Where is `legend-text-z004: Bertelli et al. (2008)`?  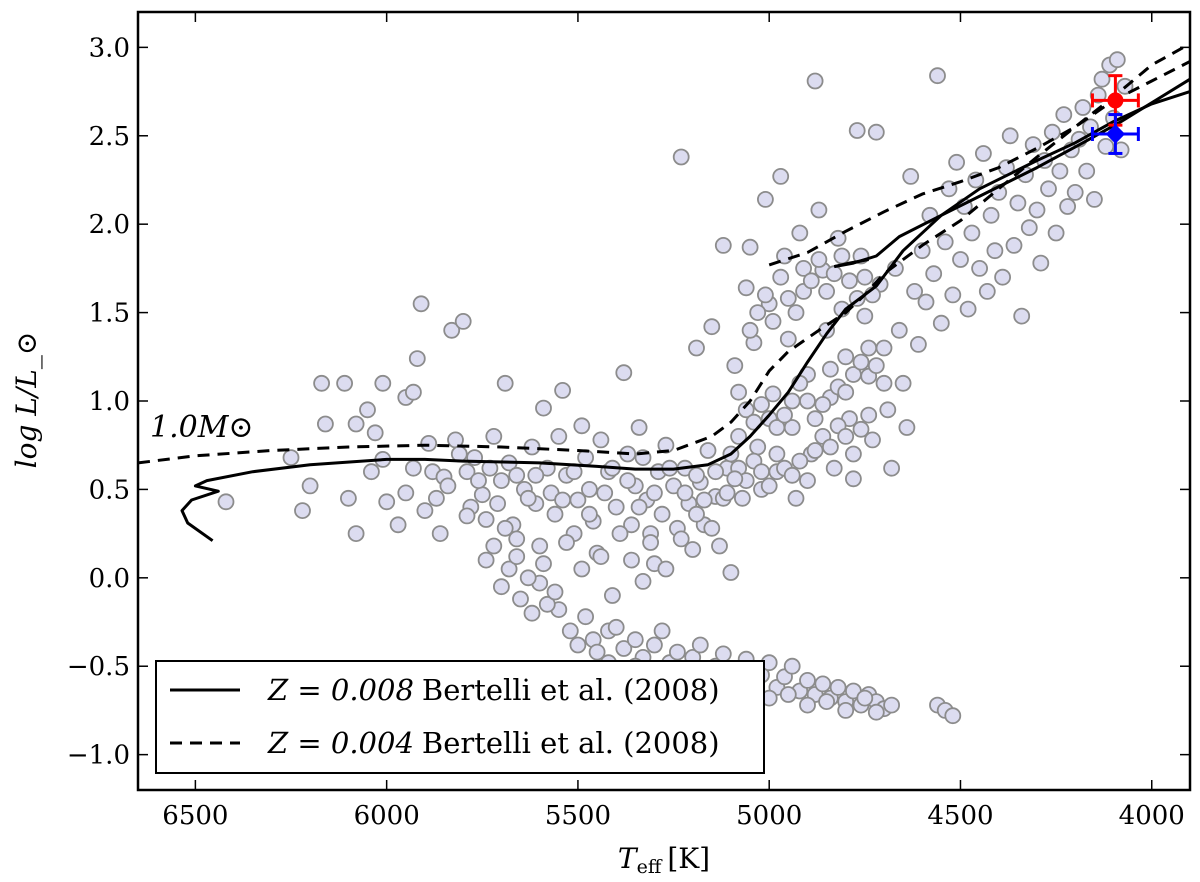 legend-text-z004: Bertelli et al. (2008) is located at coordinates (571, 743).